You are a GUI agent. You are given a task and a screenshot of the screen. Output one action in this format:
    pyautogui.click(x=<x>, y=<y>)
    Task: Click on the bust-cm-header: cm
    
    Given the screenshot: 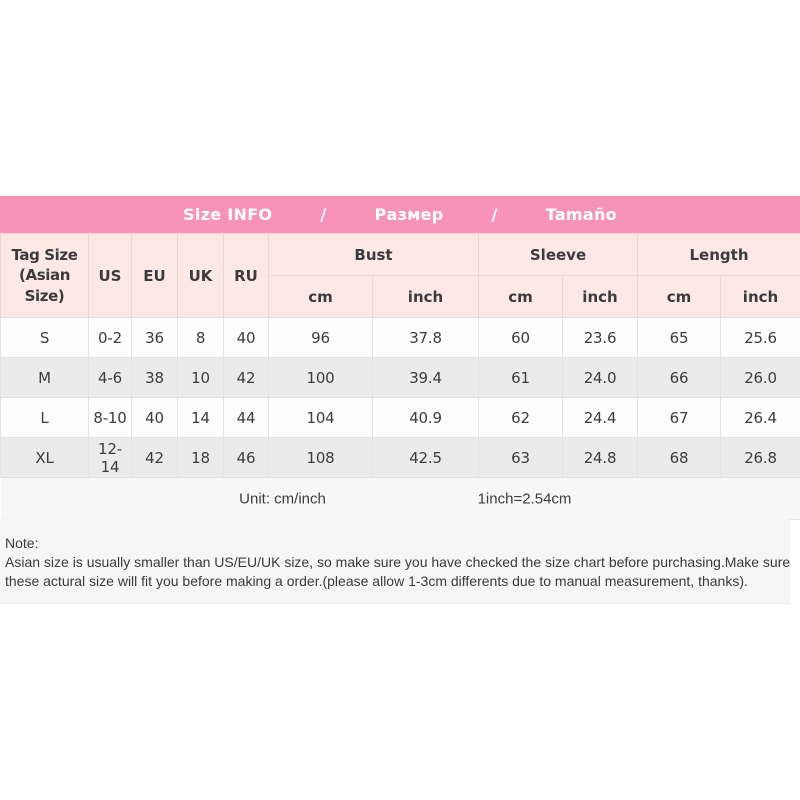 What is the action you would take?
    pyautogui.click(x=320, y=296)
    